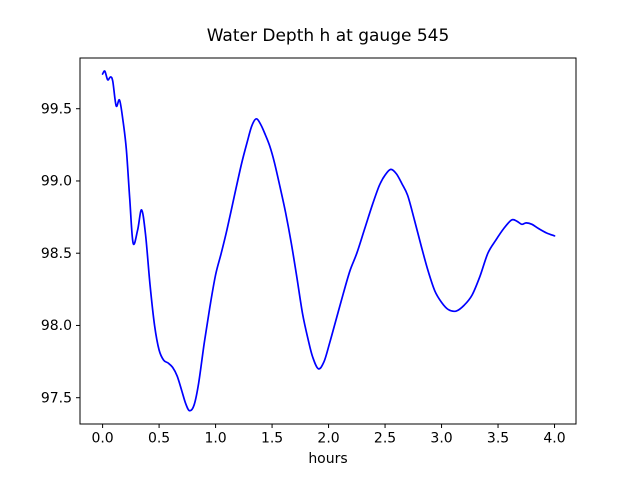  What do you see at coordinates (56, 326) in the screenshot?
I see `y-tick-label: 98.0` at bounding box center [56, 326].